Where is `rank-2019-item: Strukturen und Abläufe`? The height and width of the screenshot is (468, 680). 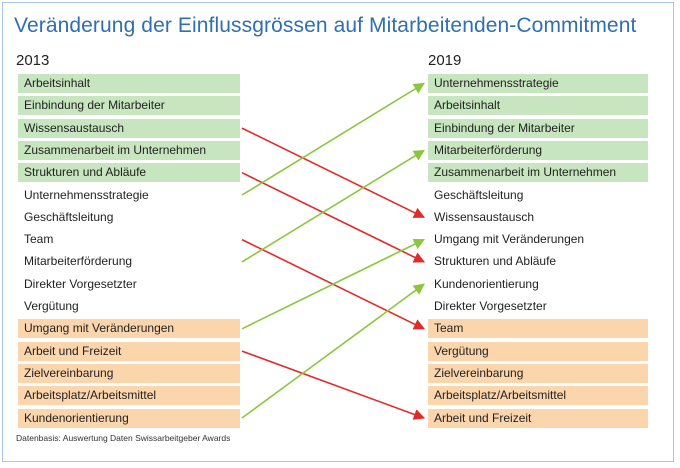 rank-2019-item: Strukturen und Abläufe is located at coordinates (495, 261).